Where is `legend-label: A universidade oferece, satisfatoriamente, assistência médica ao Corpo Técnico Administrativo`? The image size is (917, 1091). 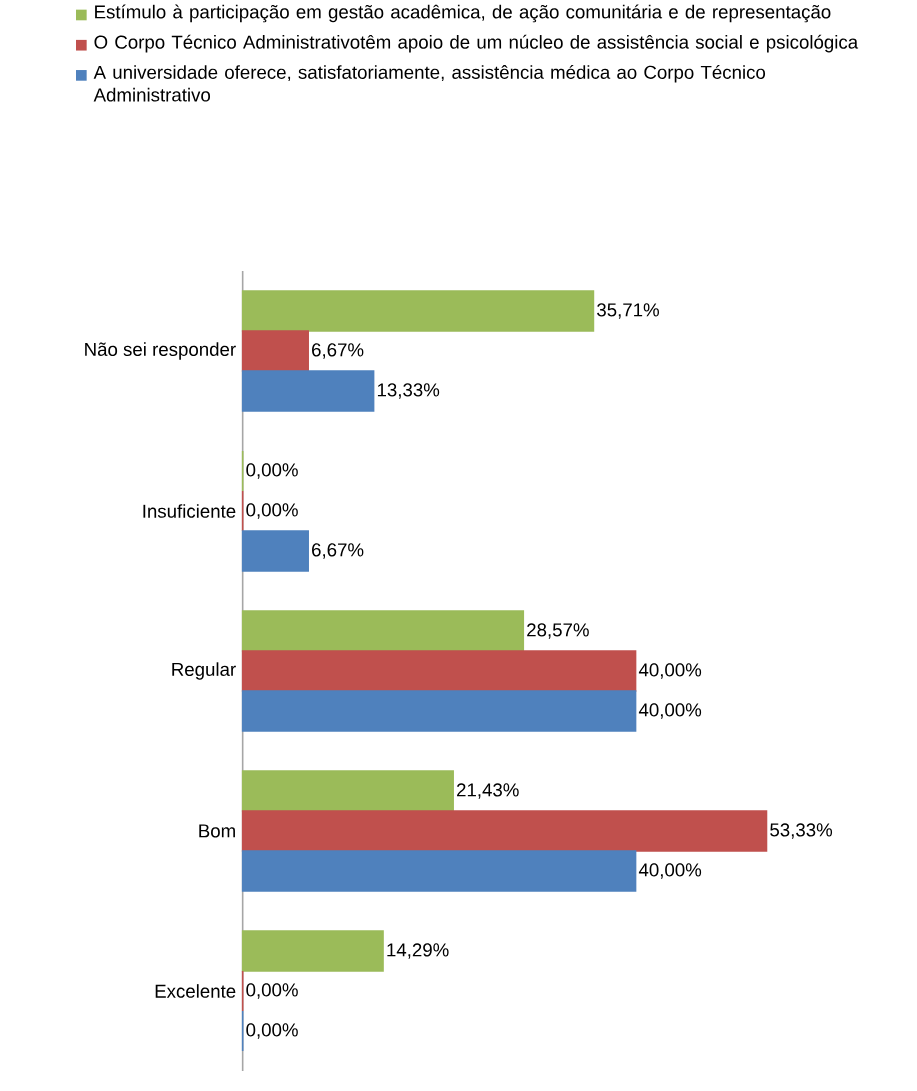 legend-label: A universidade oferece, satisfatoriamente, assistência médica ao Corpo Técnico Administrativo is located at coordinates (429, 83).